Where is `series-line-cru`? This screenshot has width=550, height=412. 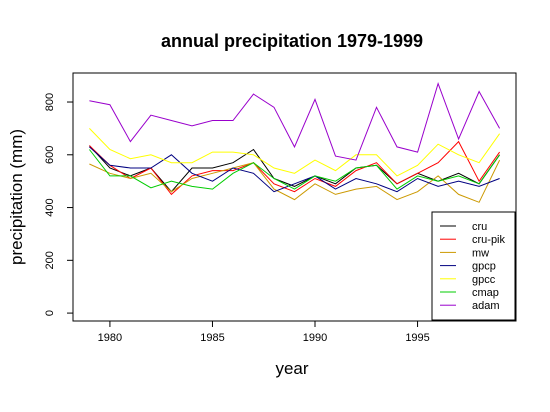
series-line-cru is located at coordinates (295, 169).